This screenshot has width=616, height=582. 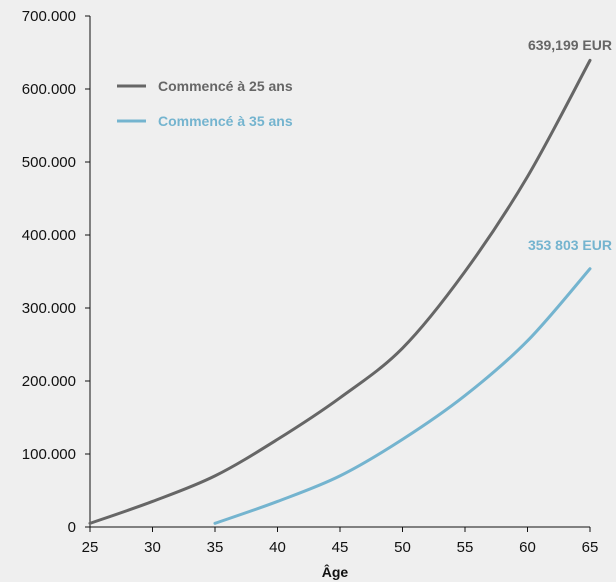 I want to click on x-tick-label: 25, so click(x=90, y=547).